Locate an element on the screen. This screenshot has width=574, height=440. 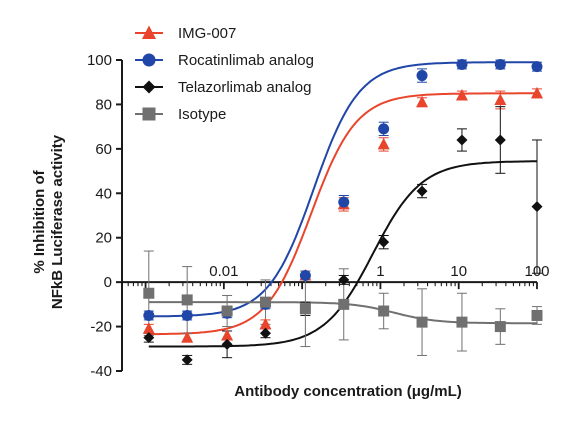
legend-entry: Telazorlimab analog is located at coordinates (223, 87).